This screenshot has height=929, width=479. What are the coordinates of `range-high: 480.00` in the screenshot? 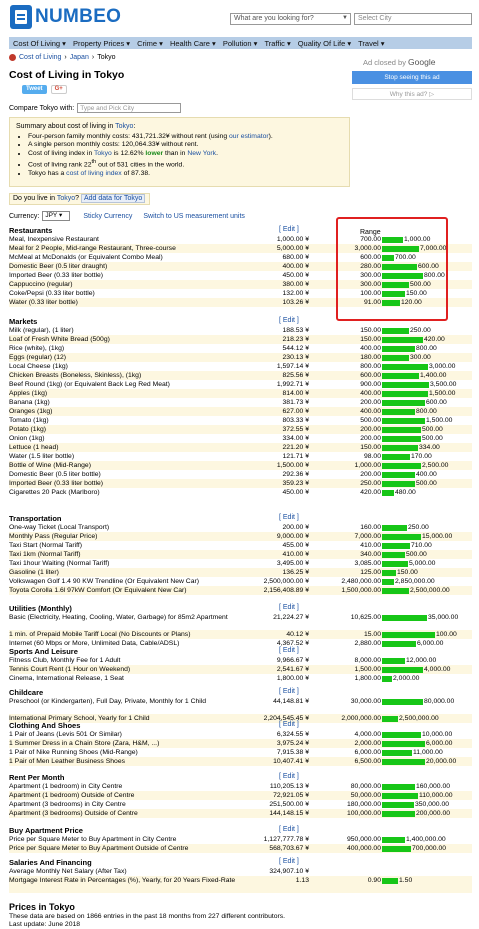 It's located at (405, 492).